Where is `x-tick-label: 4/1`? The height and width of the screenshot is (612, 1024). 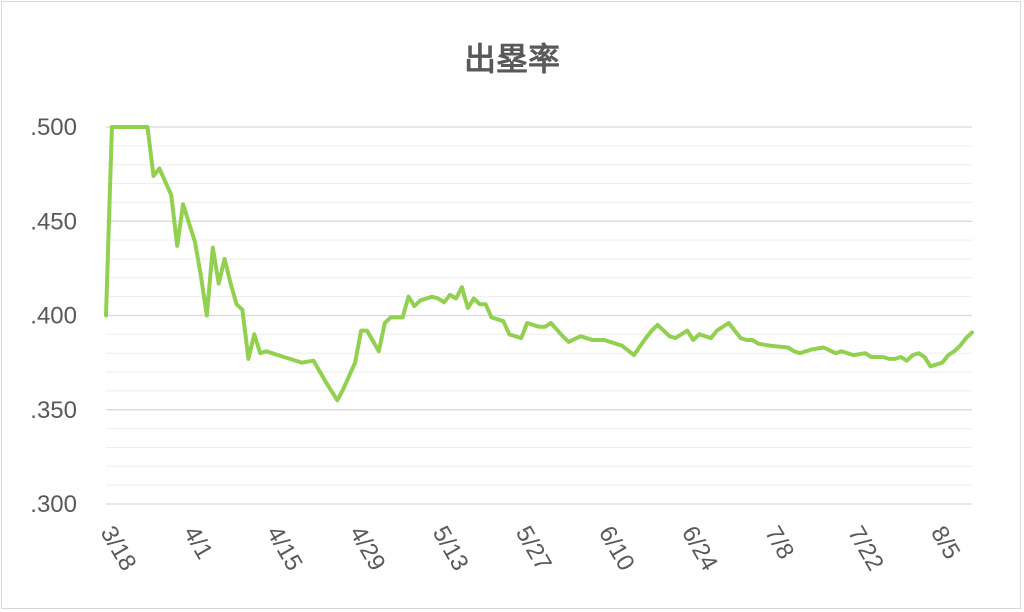
x-tick-label: 4/1 is located at coordinates (198, 543).